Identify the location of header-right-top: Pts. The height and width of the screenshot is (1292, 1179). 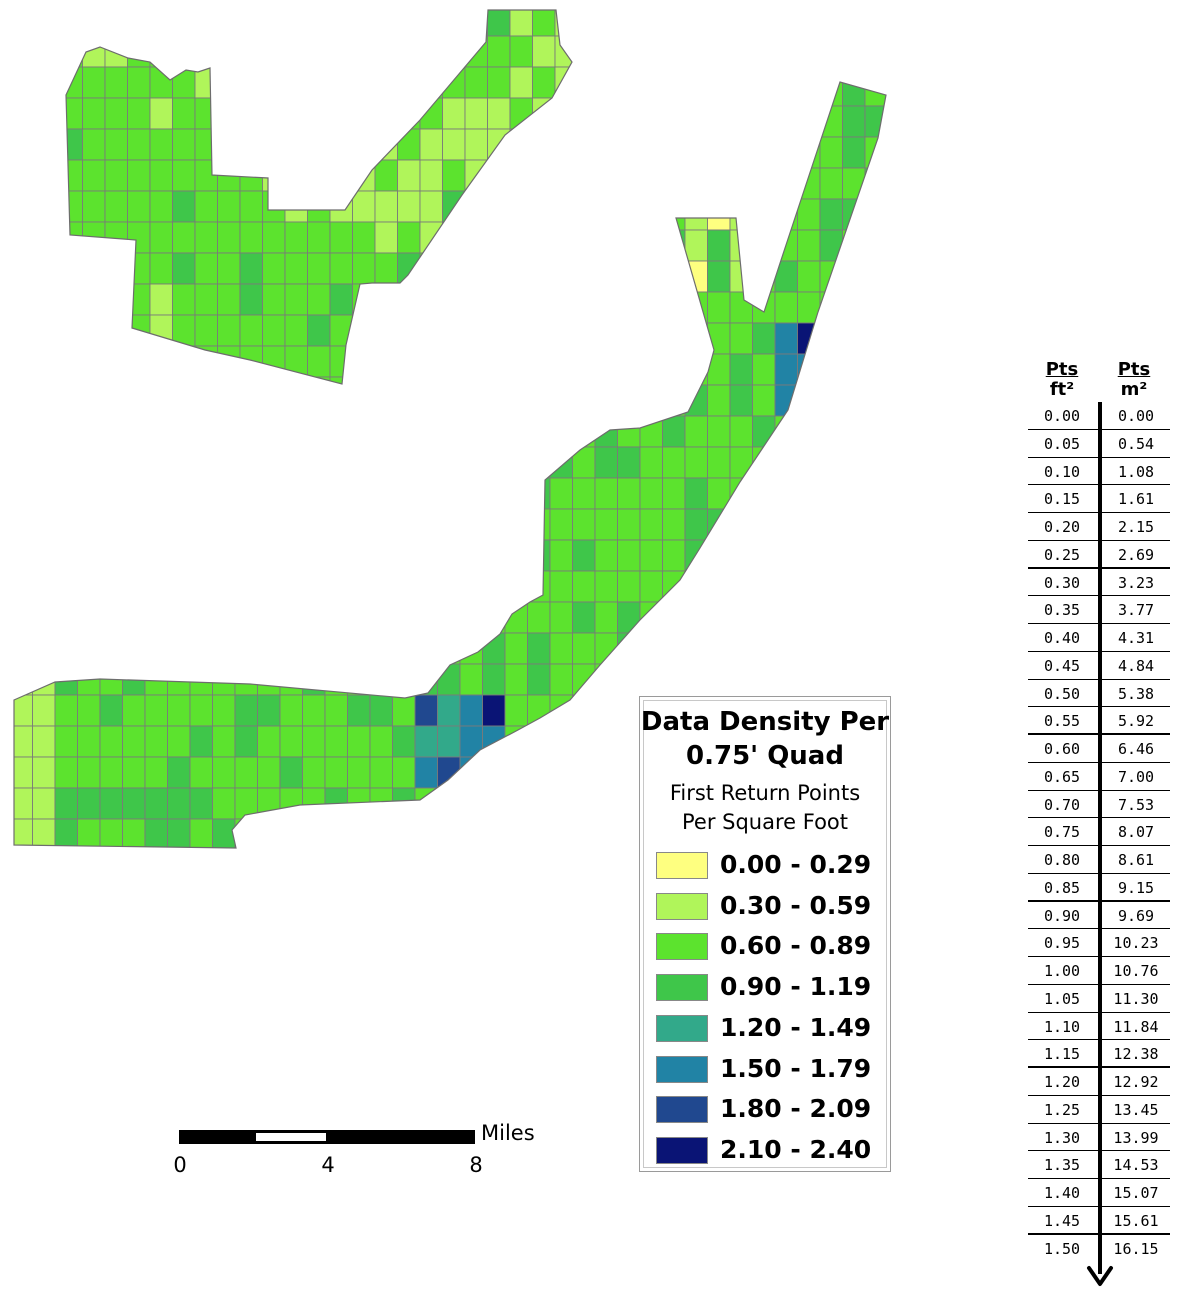
(1134, 369).